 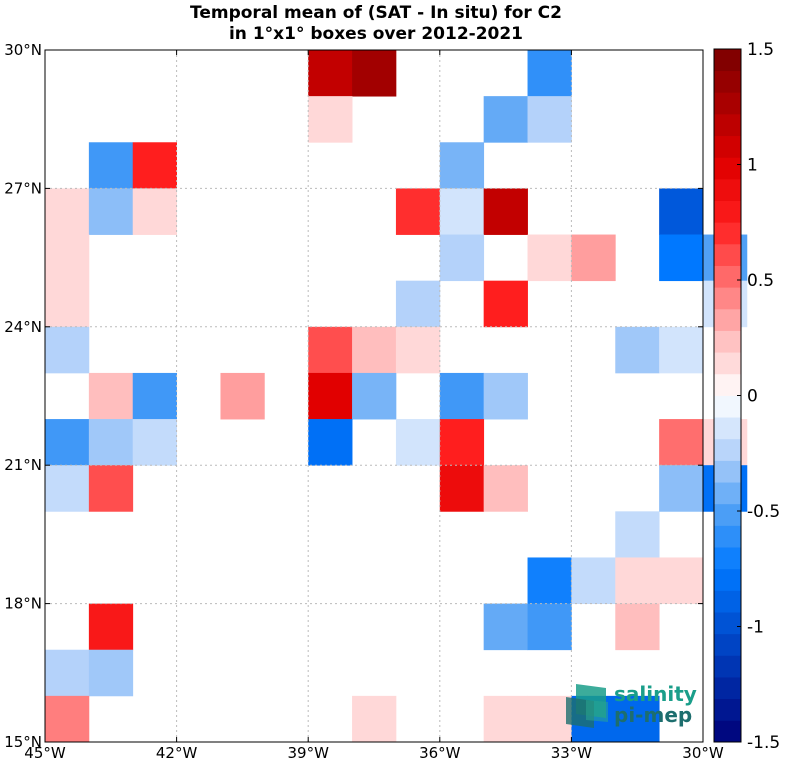 What do you see at coordinates (308, 753) in the screenshot?
I see `x-tick-label: 39°W` at bounding box center [308, 753].